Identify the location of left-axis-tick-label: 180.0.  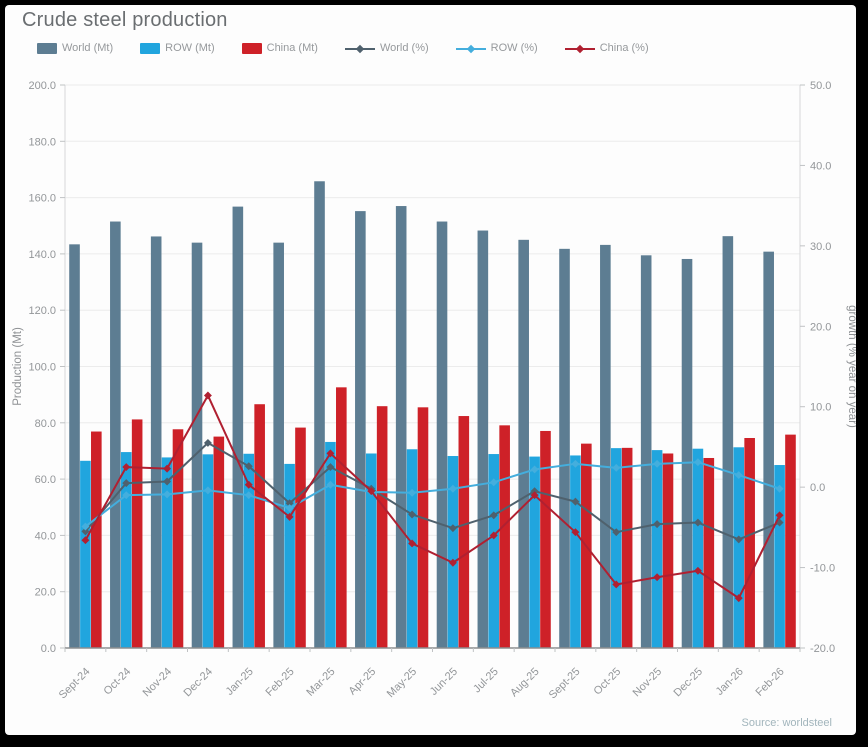
(42, 142).